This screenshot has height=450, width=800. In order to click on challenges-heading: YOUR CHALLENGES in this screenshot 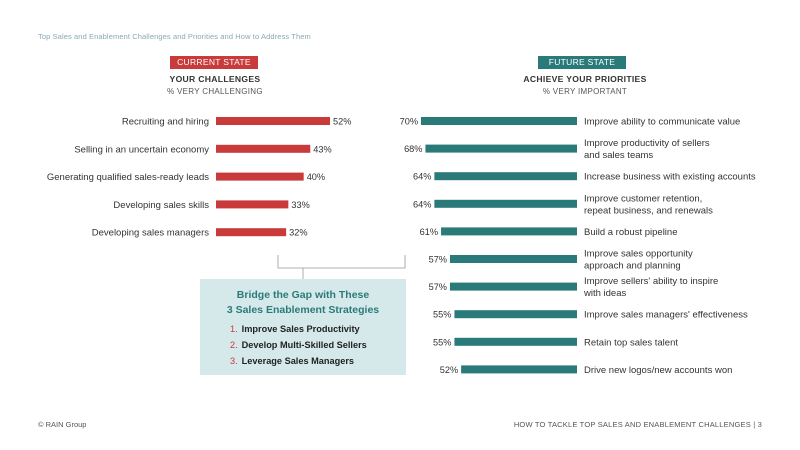, I will do `click(215, 79)`.